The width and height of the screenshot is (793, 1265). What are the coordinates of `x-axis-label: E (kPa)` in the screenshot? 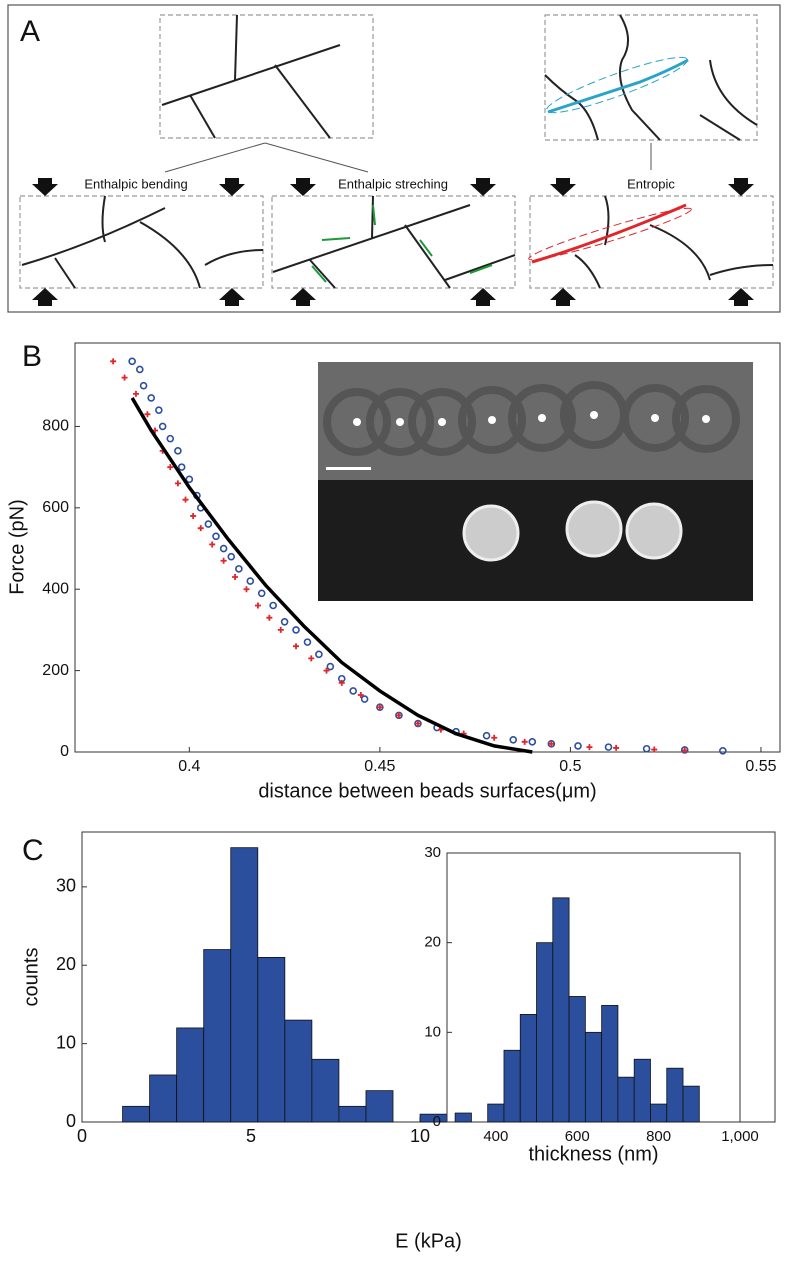 It's located at (428, 1241).